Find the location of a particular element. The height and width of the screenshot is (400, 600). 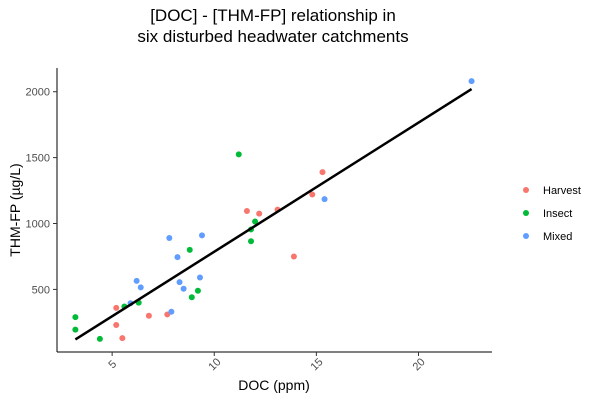

x-tick-label: 15 is located at coordinates (316, 364).